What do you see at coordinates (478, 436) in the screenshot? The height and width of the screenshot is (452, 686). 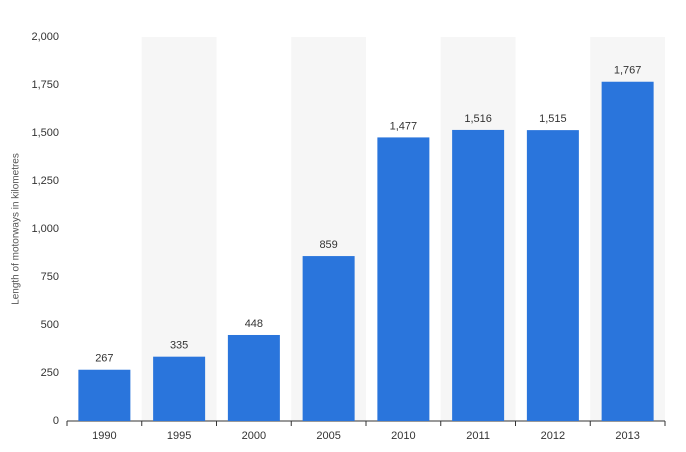 I see `x-tick-label: 2011` at bounding box center [478, 436].